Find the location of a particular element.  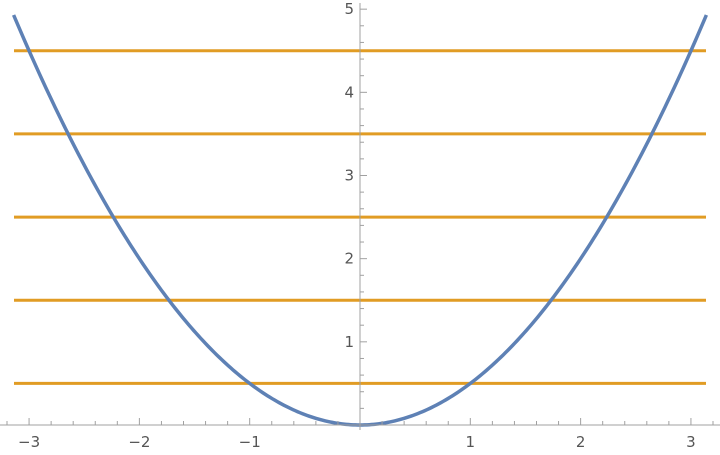

x-tick-label: −1 is located at coordinates (250, 442).